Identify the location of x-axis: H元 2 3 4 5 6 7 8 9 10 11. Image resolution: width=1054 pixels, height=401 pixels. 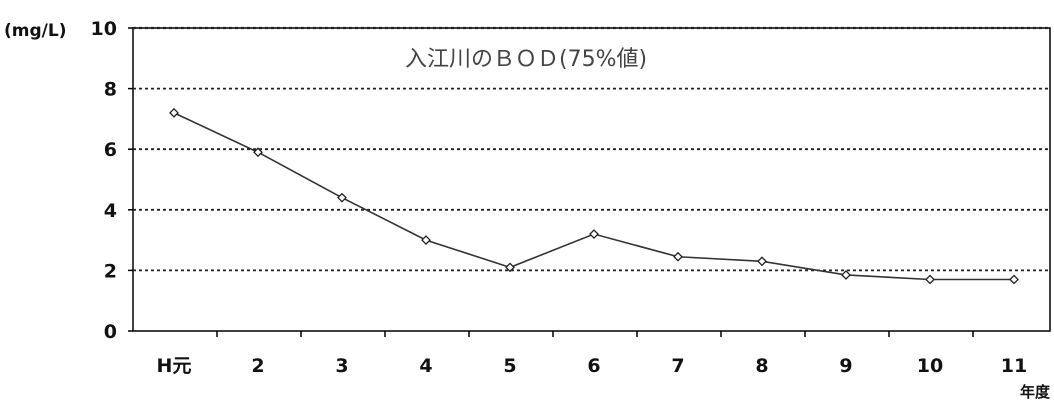
(592, 354).